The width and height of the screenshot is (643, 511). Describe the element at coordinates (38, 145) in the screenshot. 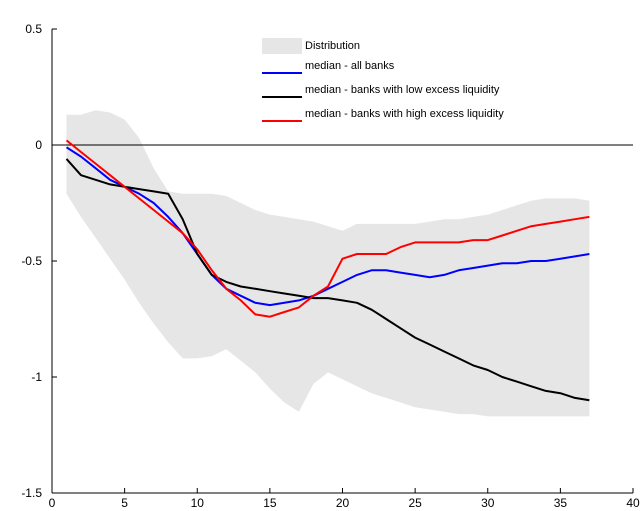

I see `y-tick-label: 0` at that location.